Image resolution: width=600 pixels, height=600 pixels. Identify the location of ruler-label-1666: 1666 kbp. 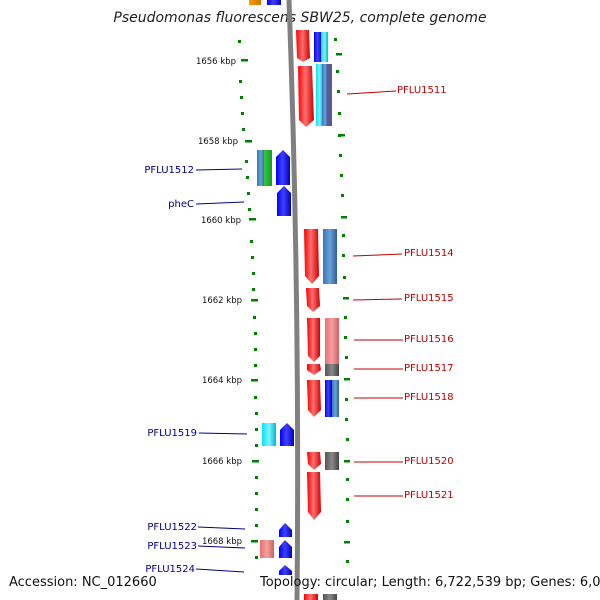
(222, 462).